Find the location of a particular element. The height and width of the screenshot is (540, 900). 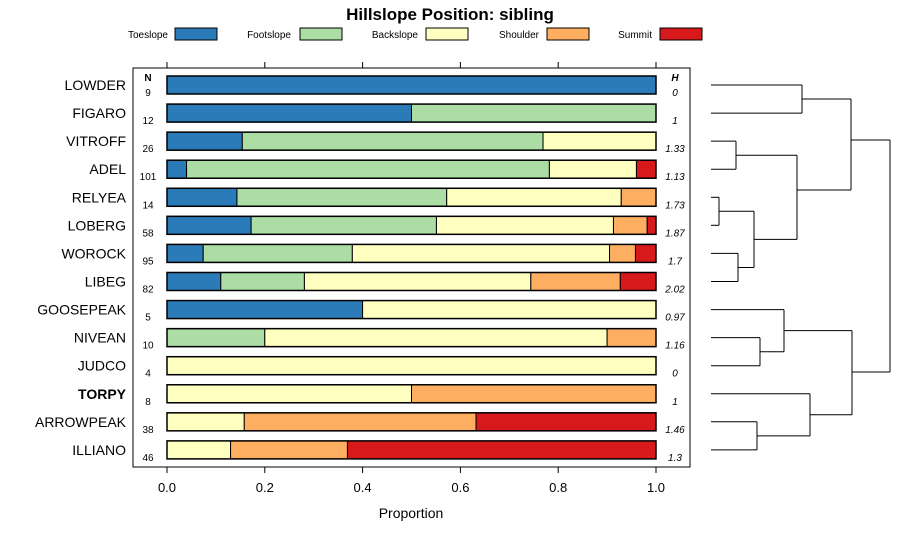

bar-adel-backslope is located at coordinates (592, 169).